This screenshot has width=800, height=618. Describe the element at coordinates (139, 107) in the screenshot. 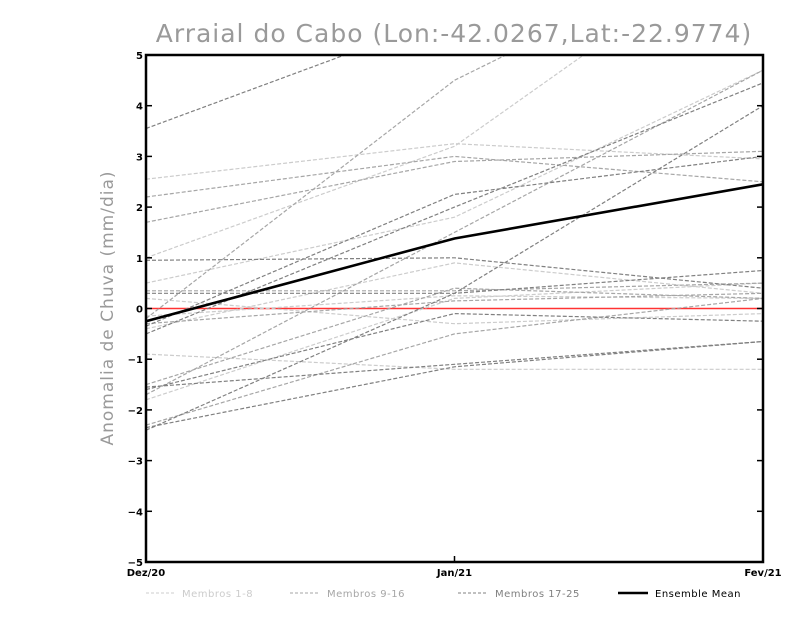

I see `y-tick-label: 4` at that location.